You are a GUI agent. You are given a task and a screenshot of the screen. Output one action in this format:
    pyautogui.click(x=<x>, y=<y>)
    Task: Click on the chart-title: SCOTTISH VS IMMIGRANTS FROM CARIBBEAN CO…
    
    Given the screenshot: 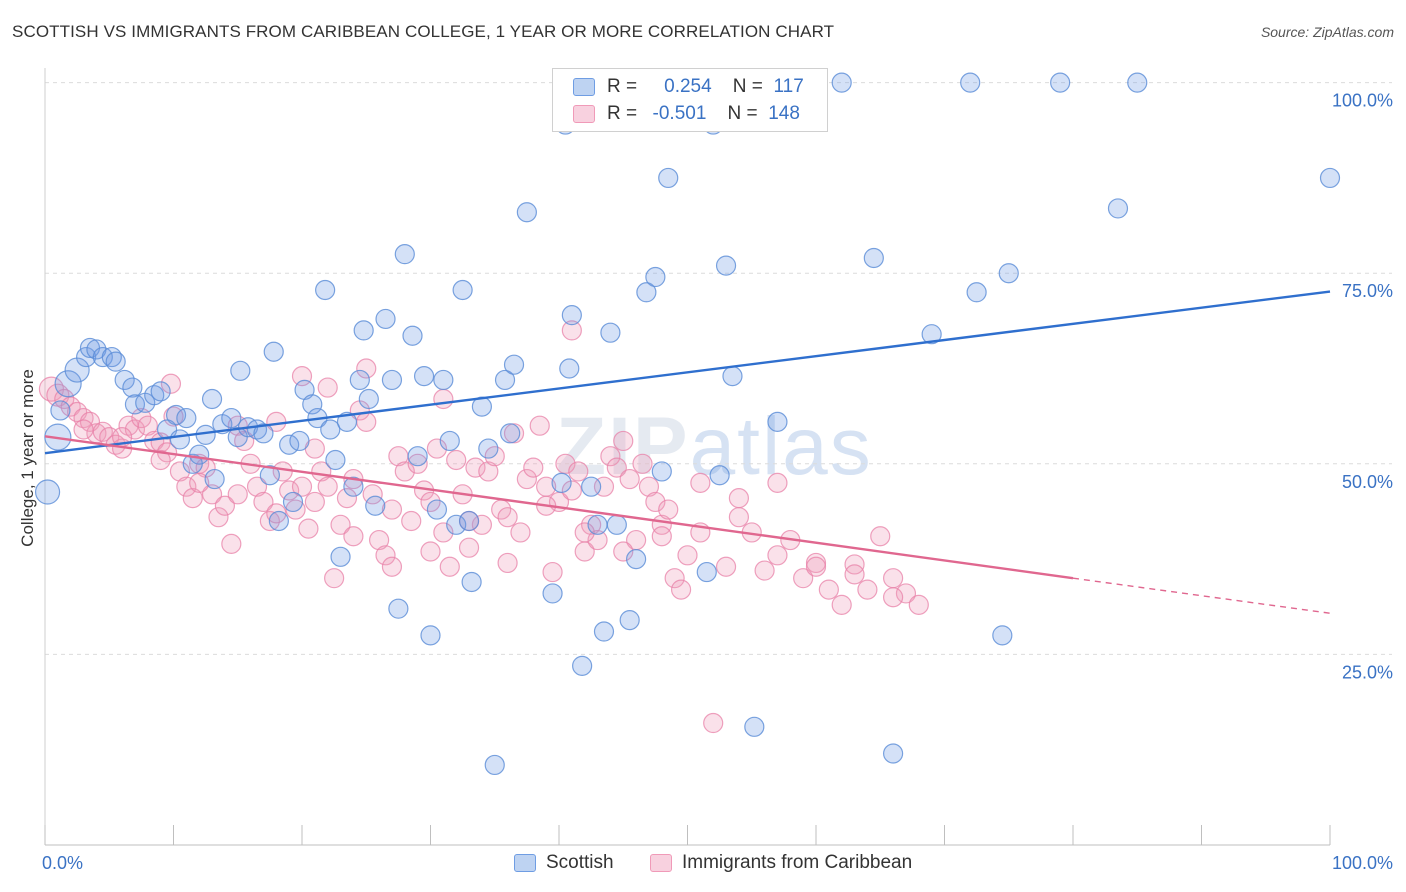 What is the action you would take?
    pyautogui.click(x=423, y=31)
    